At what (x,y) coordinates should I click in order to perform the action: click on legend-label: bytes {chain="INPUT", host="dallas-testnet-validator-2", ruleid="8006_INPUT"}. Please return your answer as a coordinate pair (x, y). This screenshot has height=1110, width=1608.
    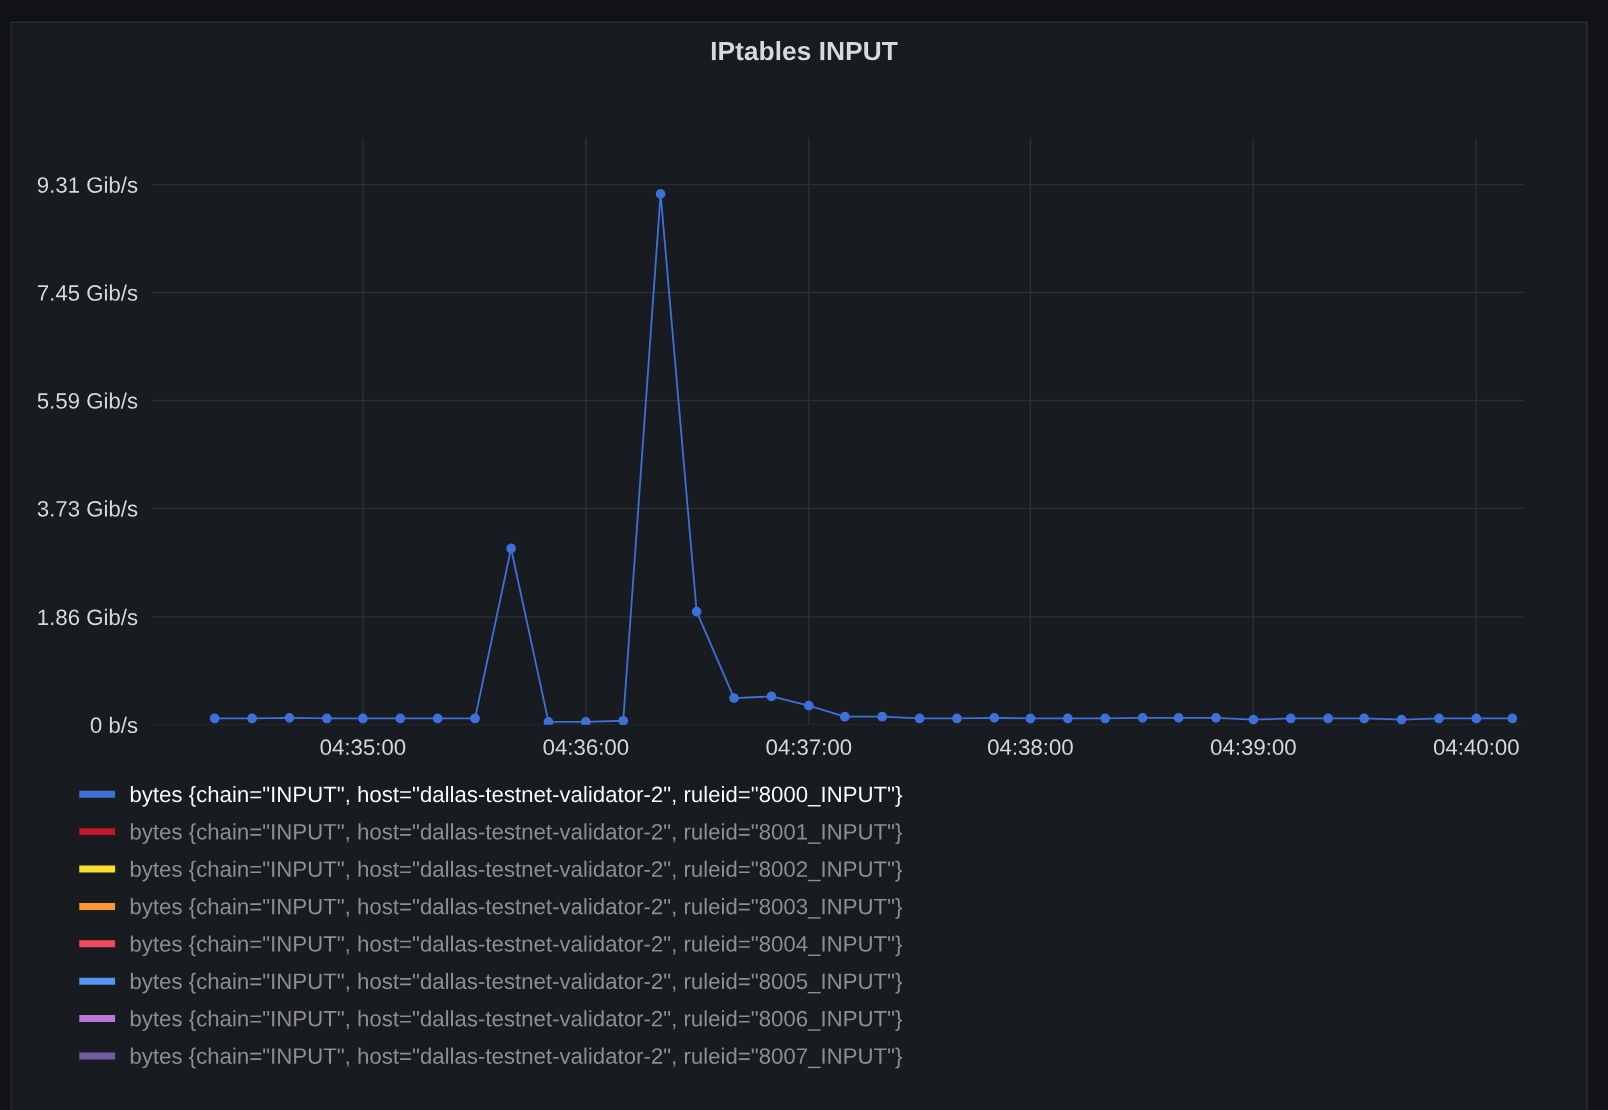
    Looking at the image, I should click on (516, 1020).